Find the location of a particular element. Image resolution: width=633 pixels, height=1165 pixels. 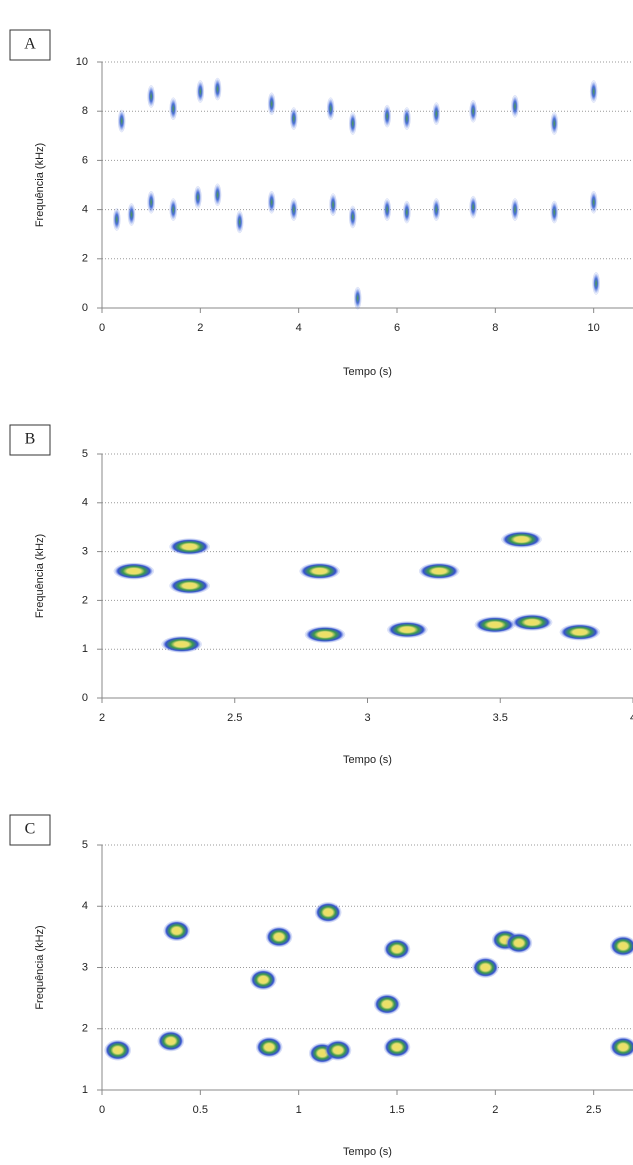

y-tick-label: 8 is located at coordinates (85, 111).